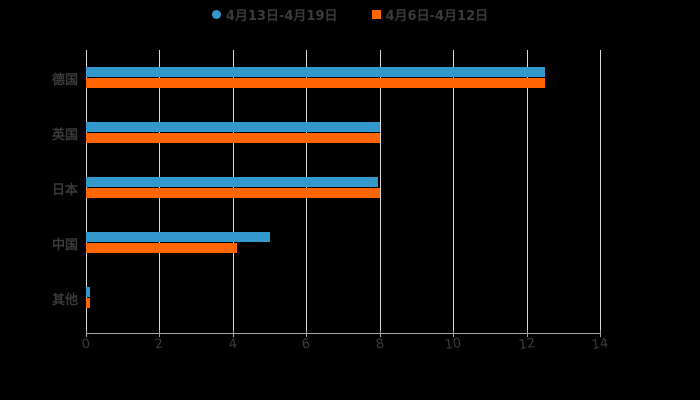 This screenshot has height=400, width=700. Describe the element at coordinates (437, 16) in the screenshot. I see `legend-label: 4月6日-4月12日` at that location.